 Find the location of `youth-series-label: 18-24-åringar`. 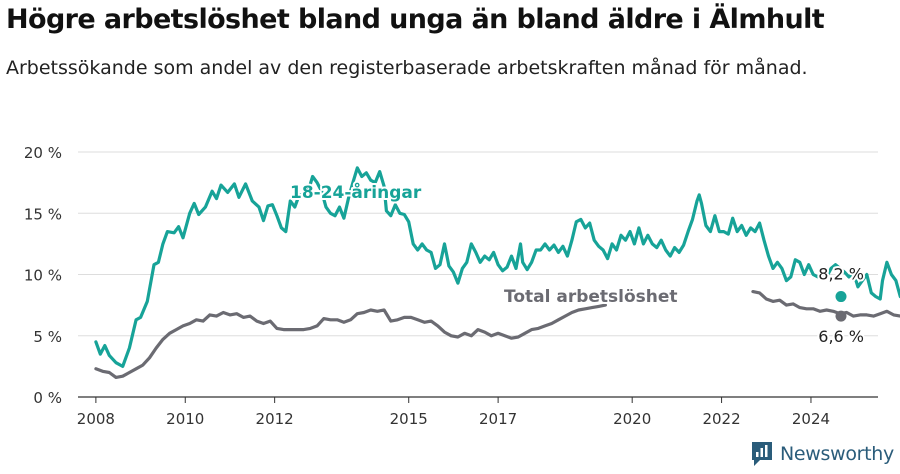

youth-series-label: 18-24-åringar is located at coordinates (356, 192).